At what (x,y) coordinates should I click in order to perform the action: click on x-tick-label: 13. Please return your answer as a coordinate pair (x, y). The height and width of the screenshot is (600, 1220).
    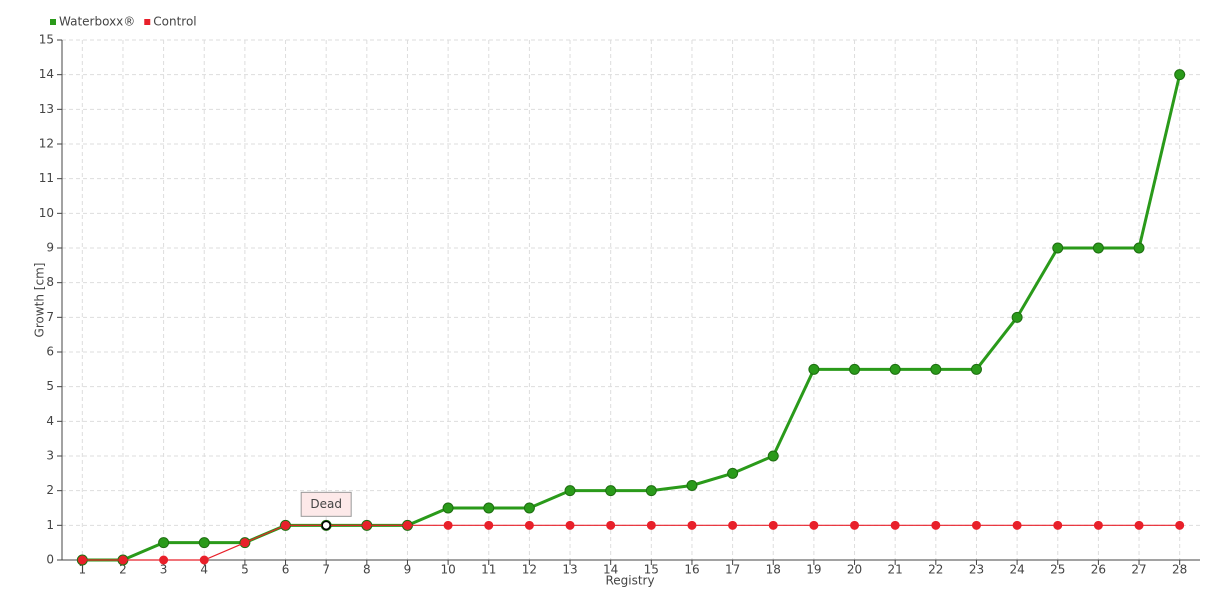
    Looking at the image, I should click on (569, 570).